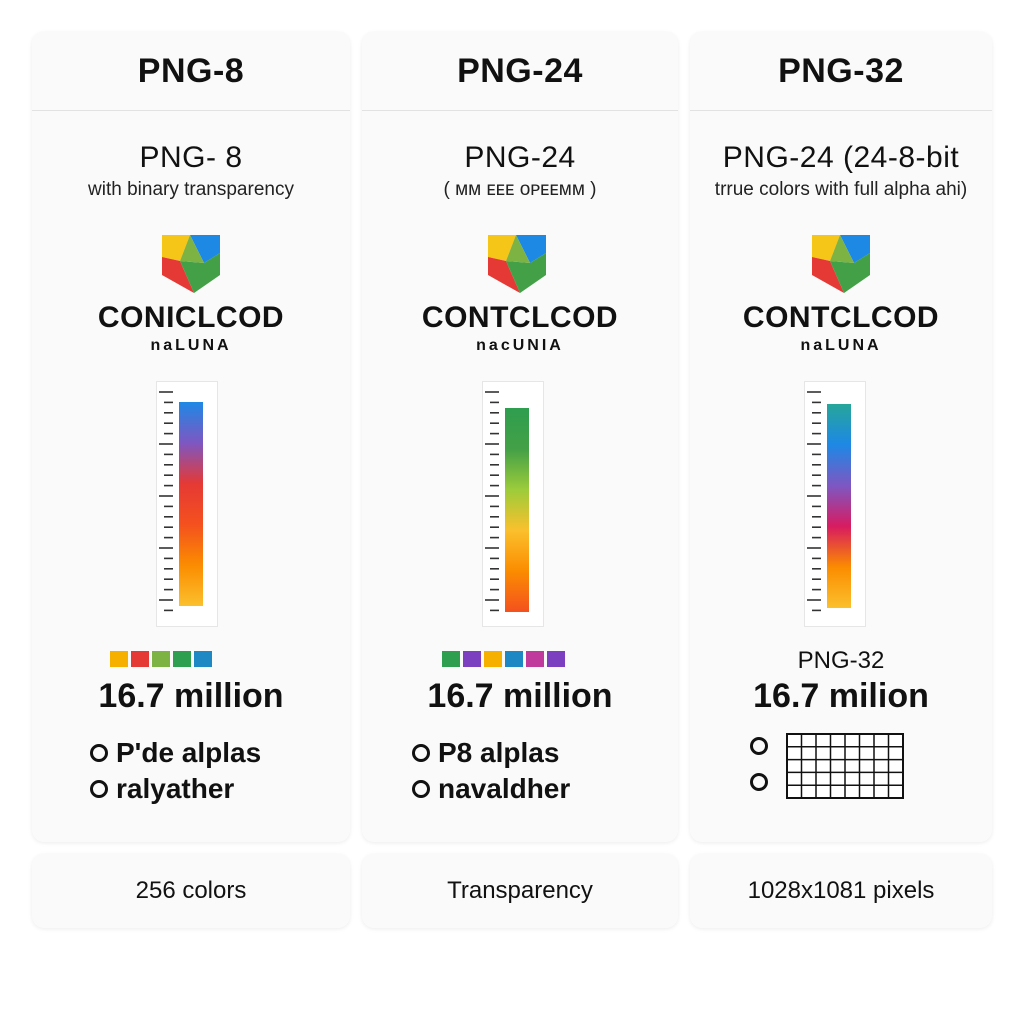 The image size is (1024, 1024). Describe the element at coordinates (191, 157) in the screenshot. I see `card-subtitle: PNG- 8` at that location.